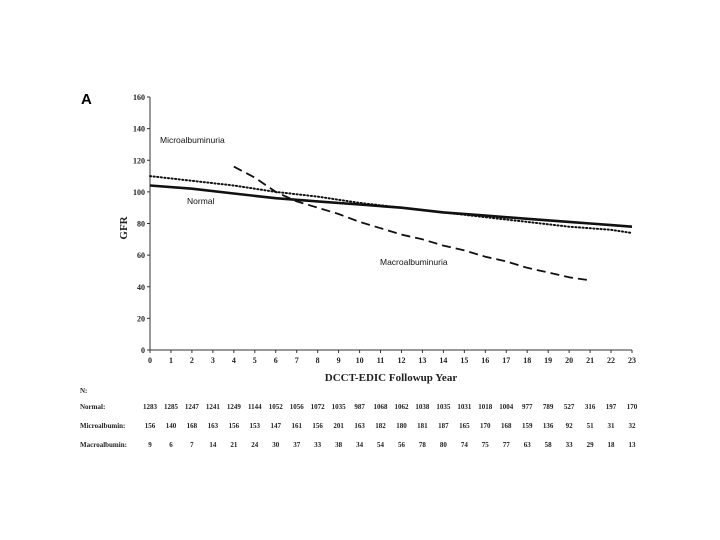  What do you see at coordinates (255, 360) in the screenshot?
I see `x-tick-label: 5` at bounding box center [255, 360].